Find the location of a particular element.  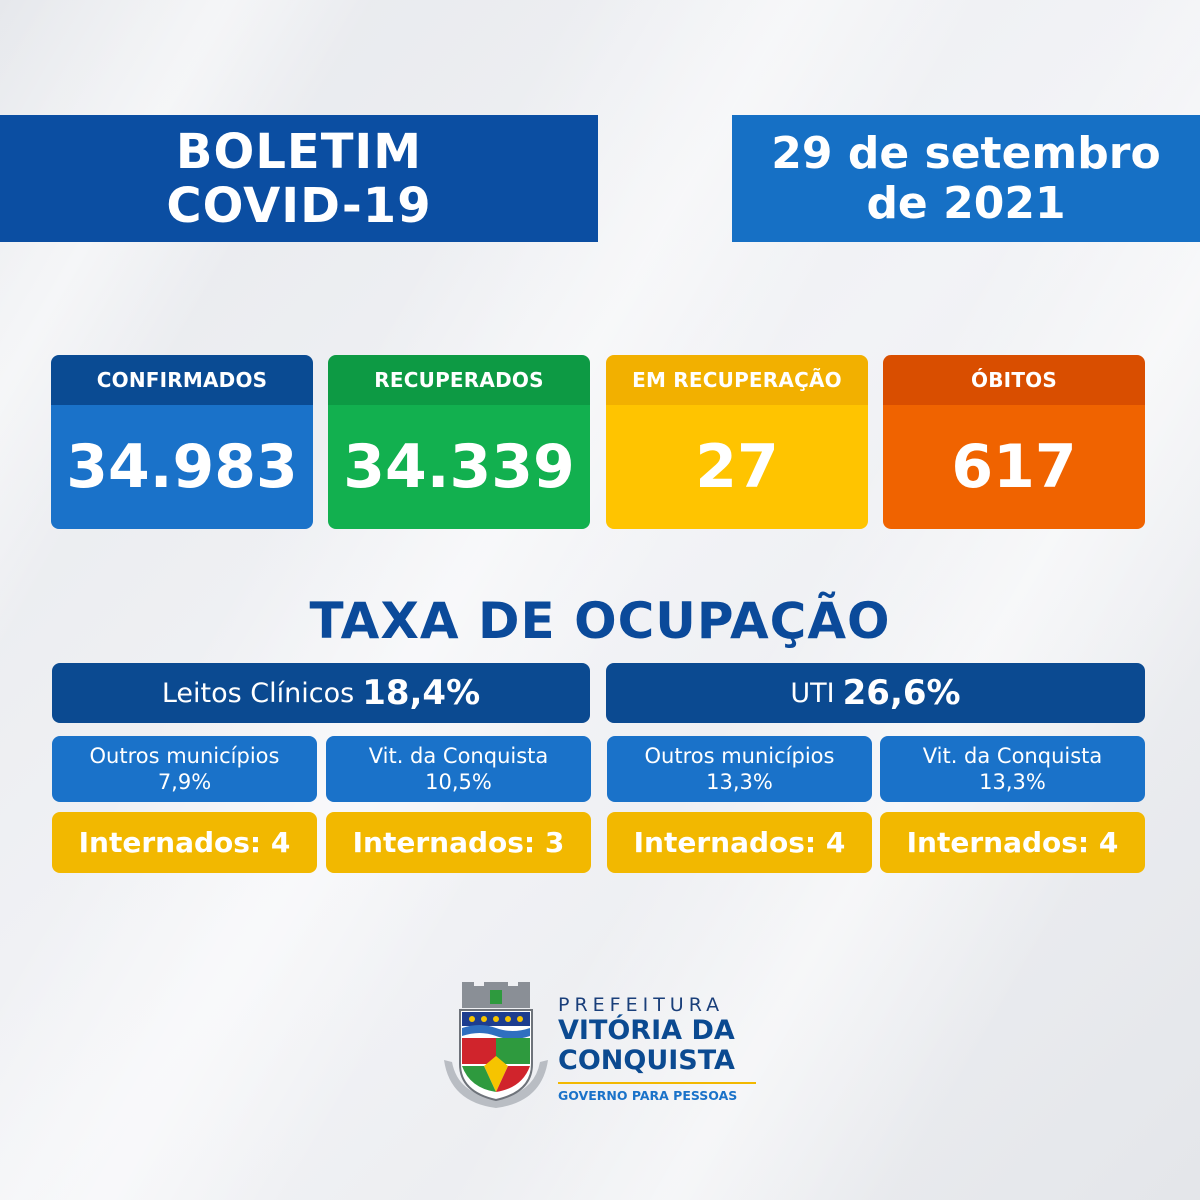

clinical-local-box: Vit. da Conquista 10,5% is located at coordinates (458, 769).